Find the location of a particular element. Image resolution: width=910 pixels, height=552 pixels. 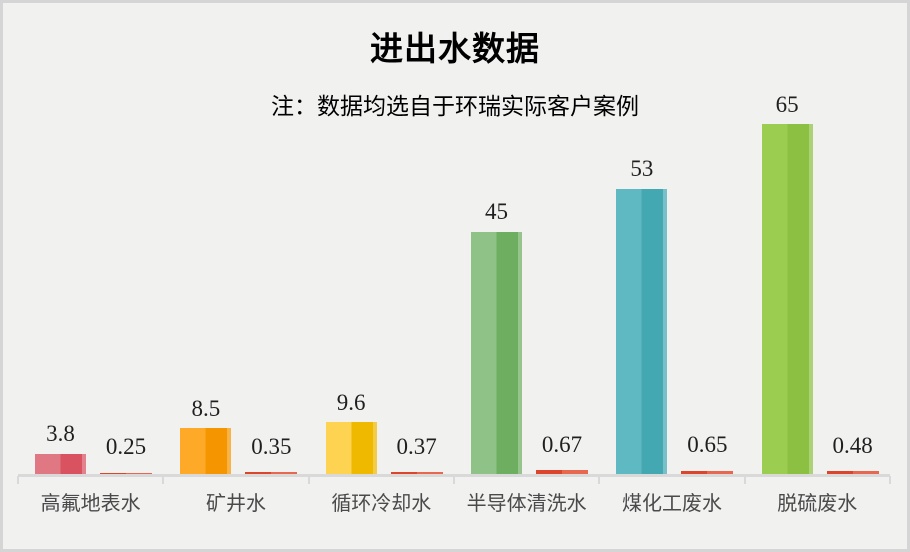

x-axis-line is located at coordinates (454, 475).